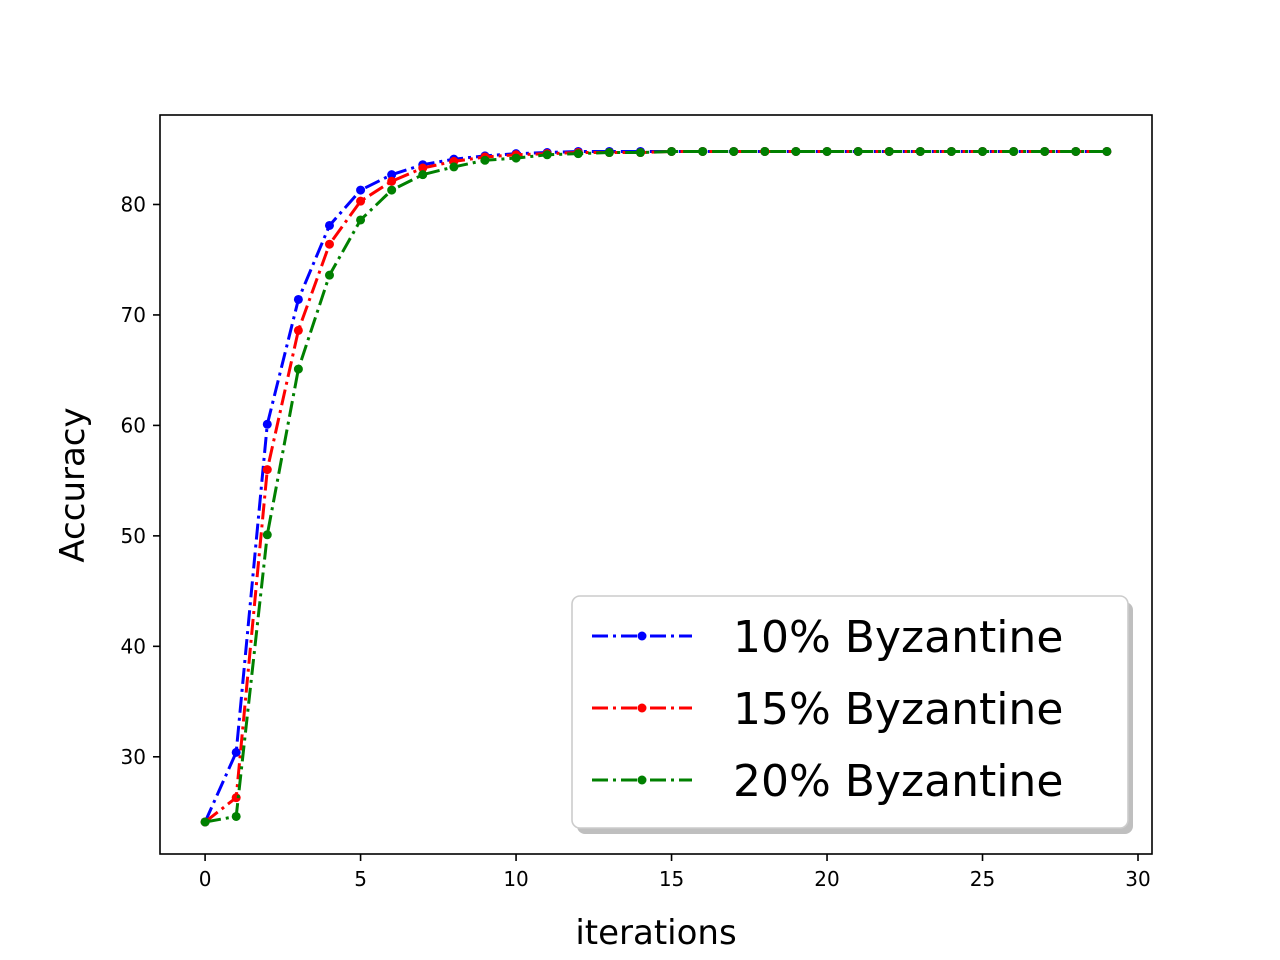 This screenshot has width=1280, height=960. I want to click on y-axis-ticks: 30 40 50 60 70 80, so click(140, 480).